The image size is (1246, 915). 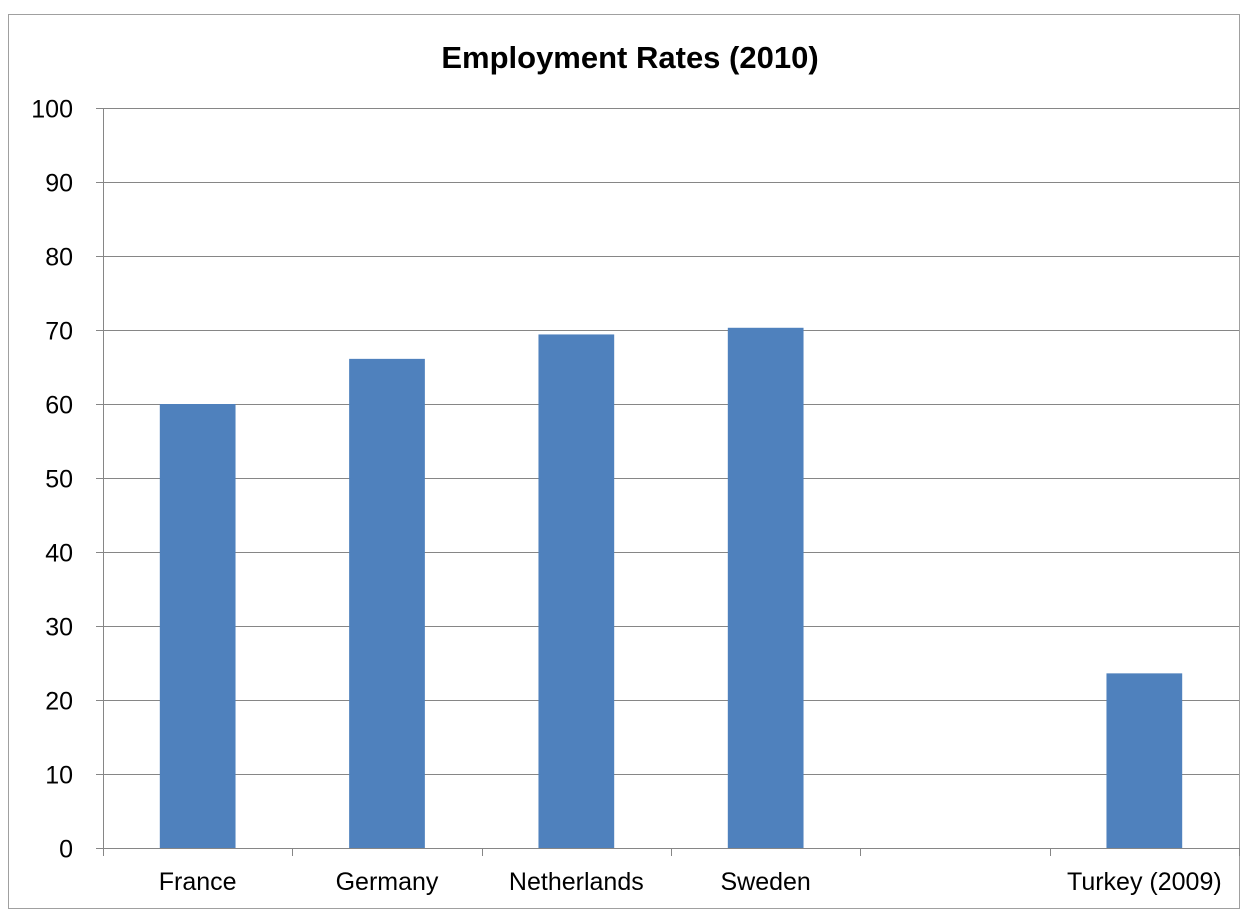 I want to click on x-tick-label: Netherlands, so click(x=576, y=882).